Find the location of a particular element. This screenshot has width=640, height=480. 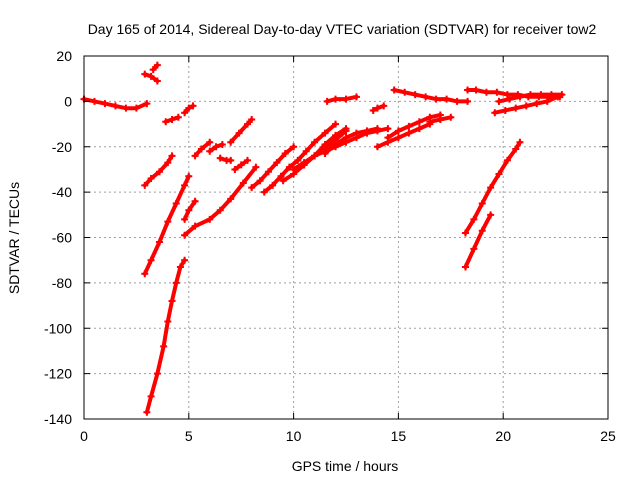

y-tick-label: -60 is located at coordinates (62, 238).